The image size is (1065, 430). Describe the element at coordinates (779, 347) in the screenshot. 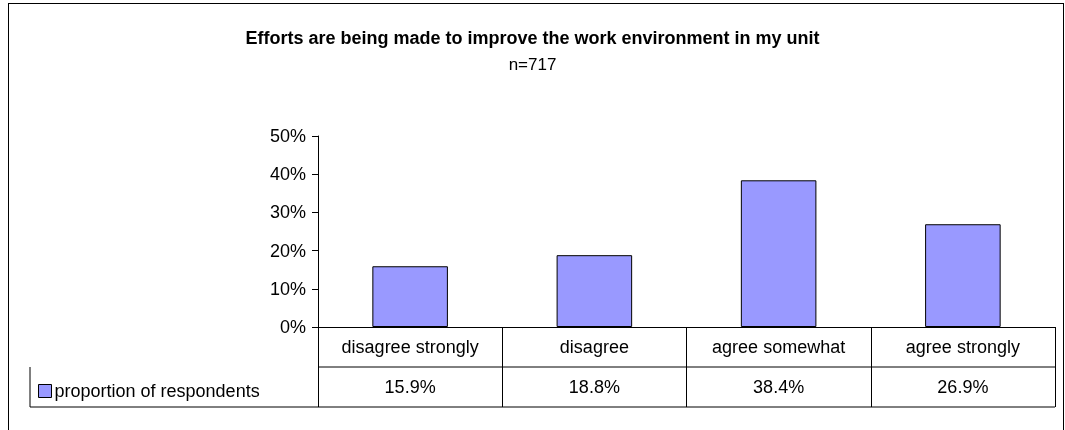

I see `x-tick-label: agree somewhat` at that location.